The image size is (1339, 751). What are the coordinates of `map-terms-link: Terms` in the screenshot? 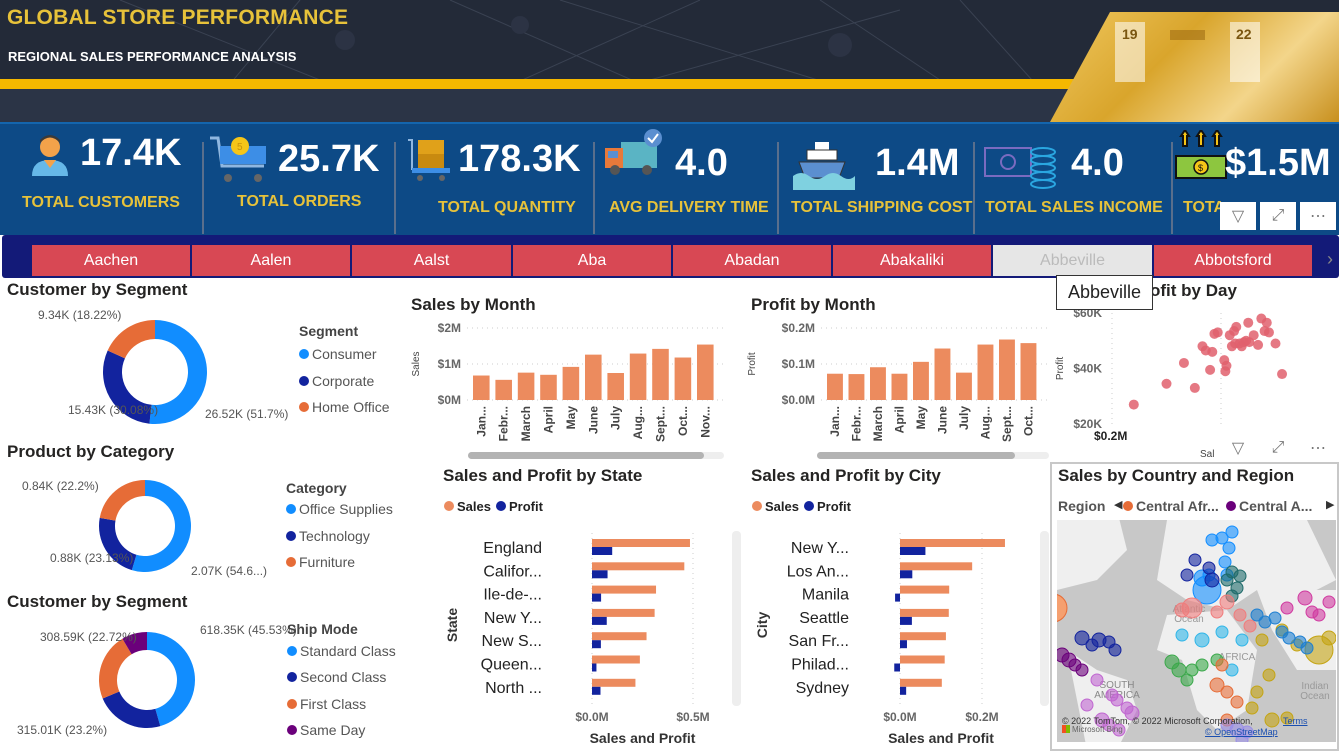 It's located at (1295, 721).